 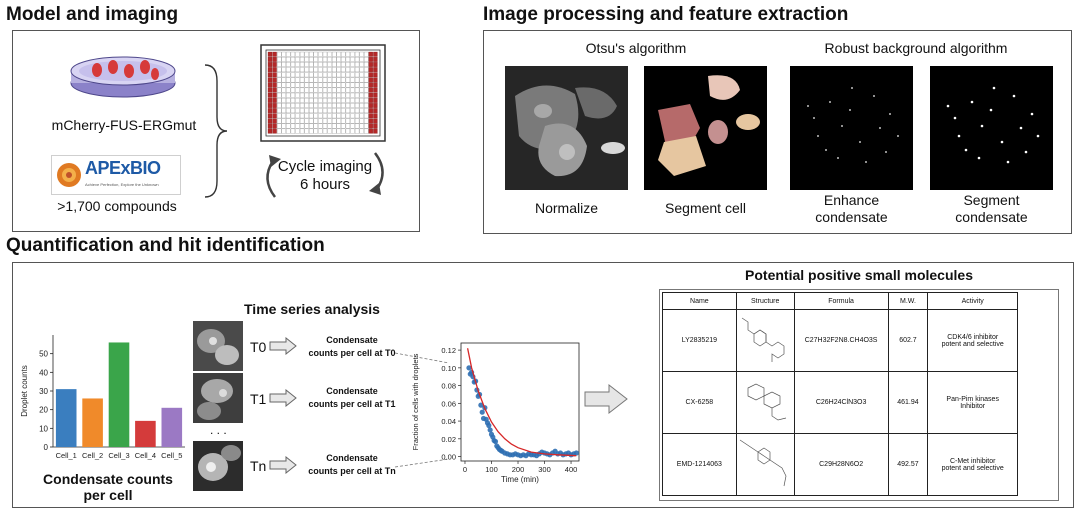 I want to click on enhance-label-2: condensate, so click(x=851, y=217).